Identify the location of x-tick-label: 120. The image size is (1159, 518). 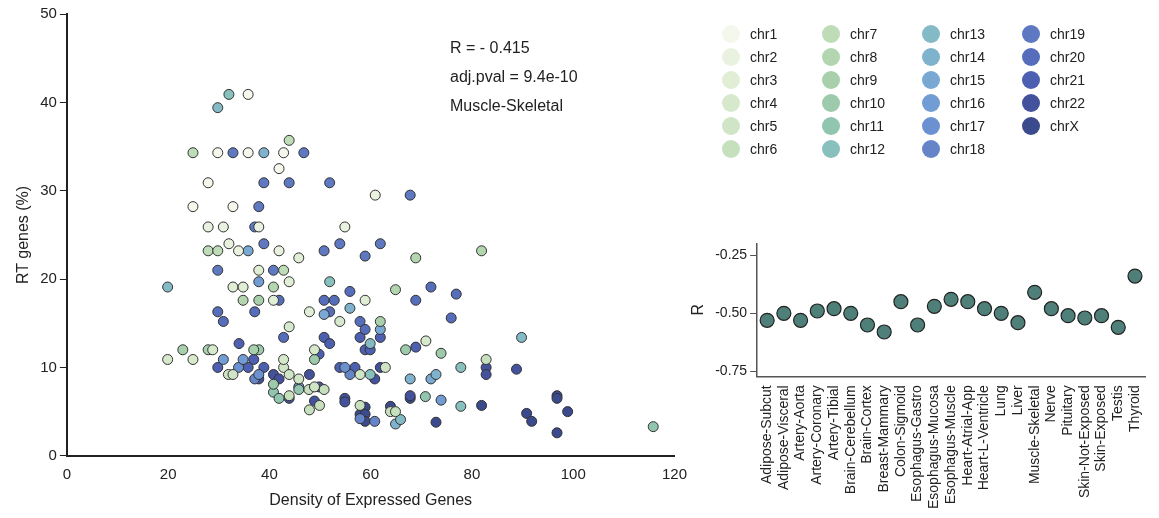
(674, 473).